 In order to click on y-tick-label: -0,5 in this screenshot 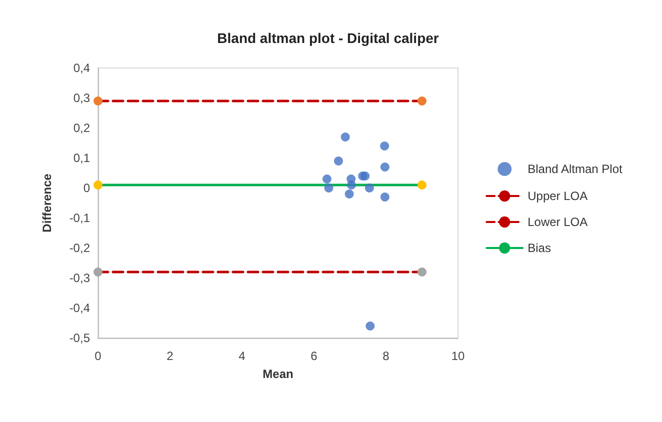, I will do `click(79, 338)`.